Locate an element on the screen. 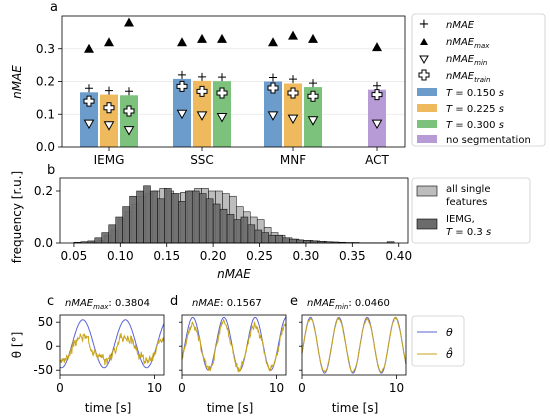  b-xtick-label: 0.25 is located at coordinates (259, 256).